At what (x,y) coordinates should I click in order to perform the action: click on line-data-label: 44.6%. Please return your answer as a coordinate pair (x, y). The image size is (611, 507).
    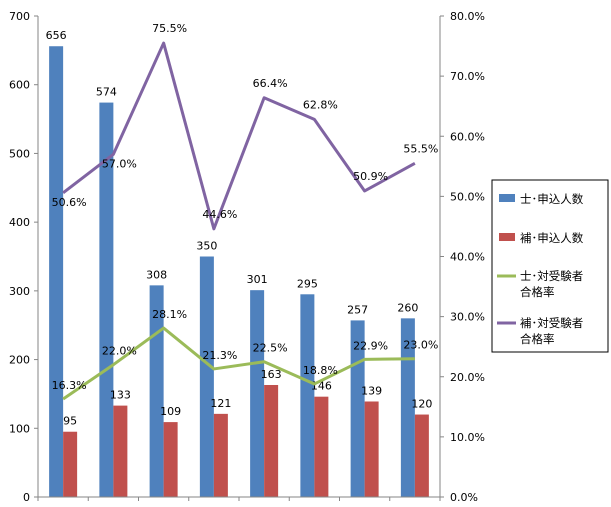
    Looking at the image, I should click on (219, 214).